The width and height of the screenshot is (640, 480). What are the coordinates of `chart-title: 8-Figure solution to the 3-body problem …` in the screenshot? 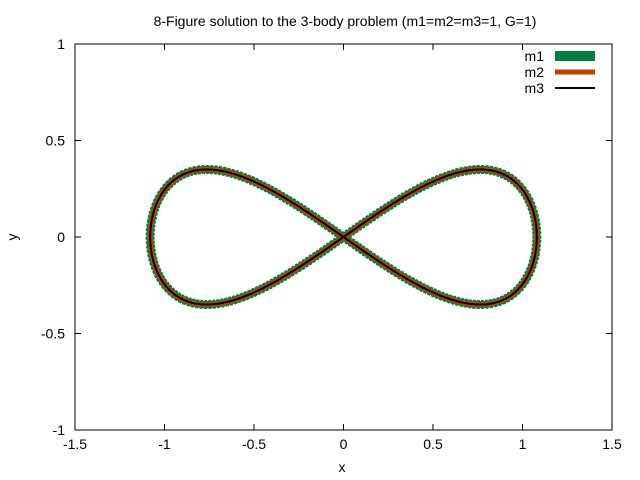 It's located at (345, 21).